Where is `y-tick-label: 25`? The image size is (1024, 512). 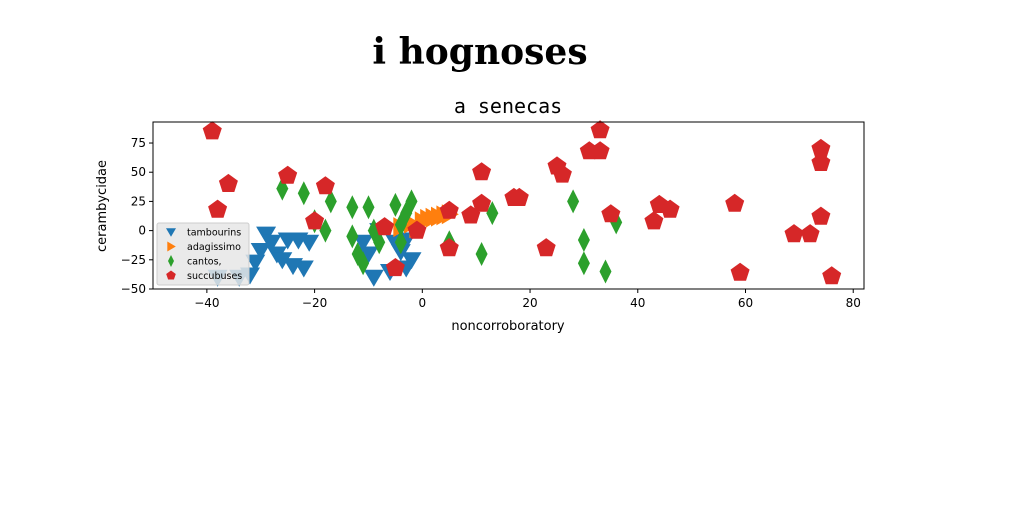
y-tick-label: 25 is located at coordinates (138, 201).